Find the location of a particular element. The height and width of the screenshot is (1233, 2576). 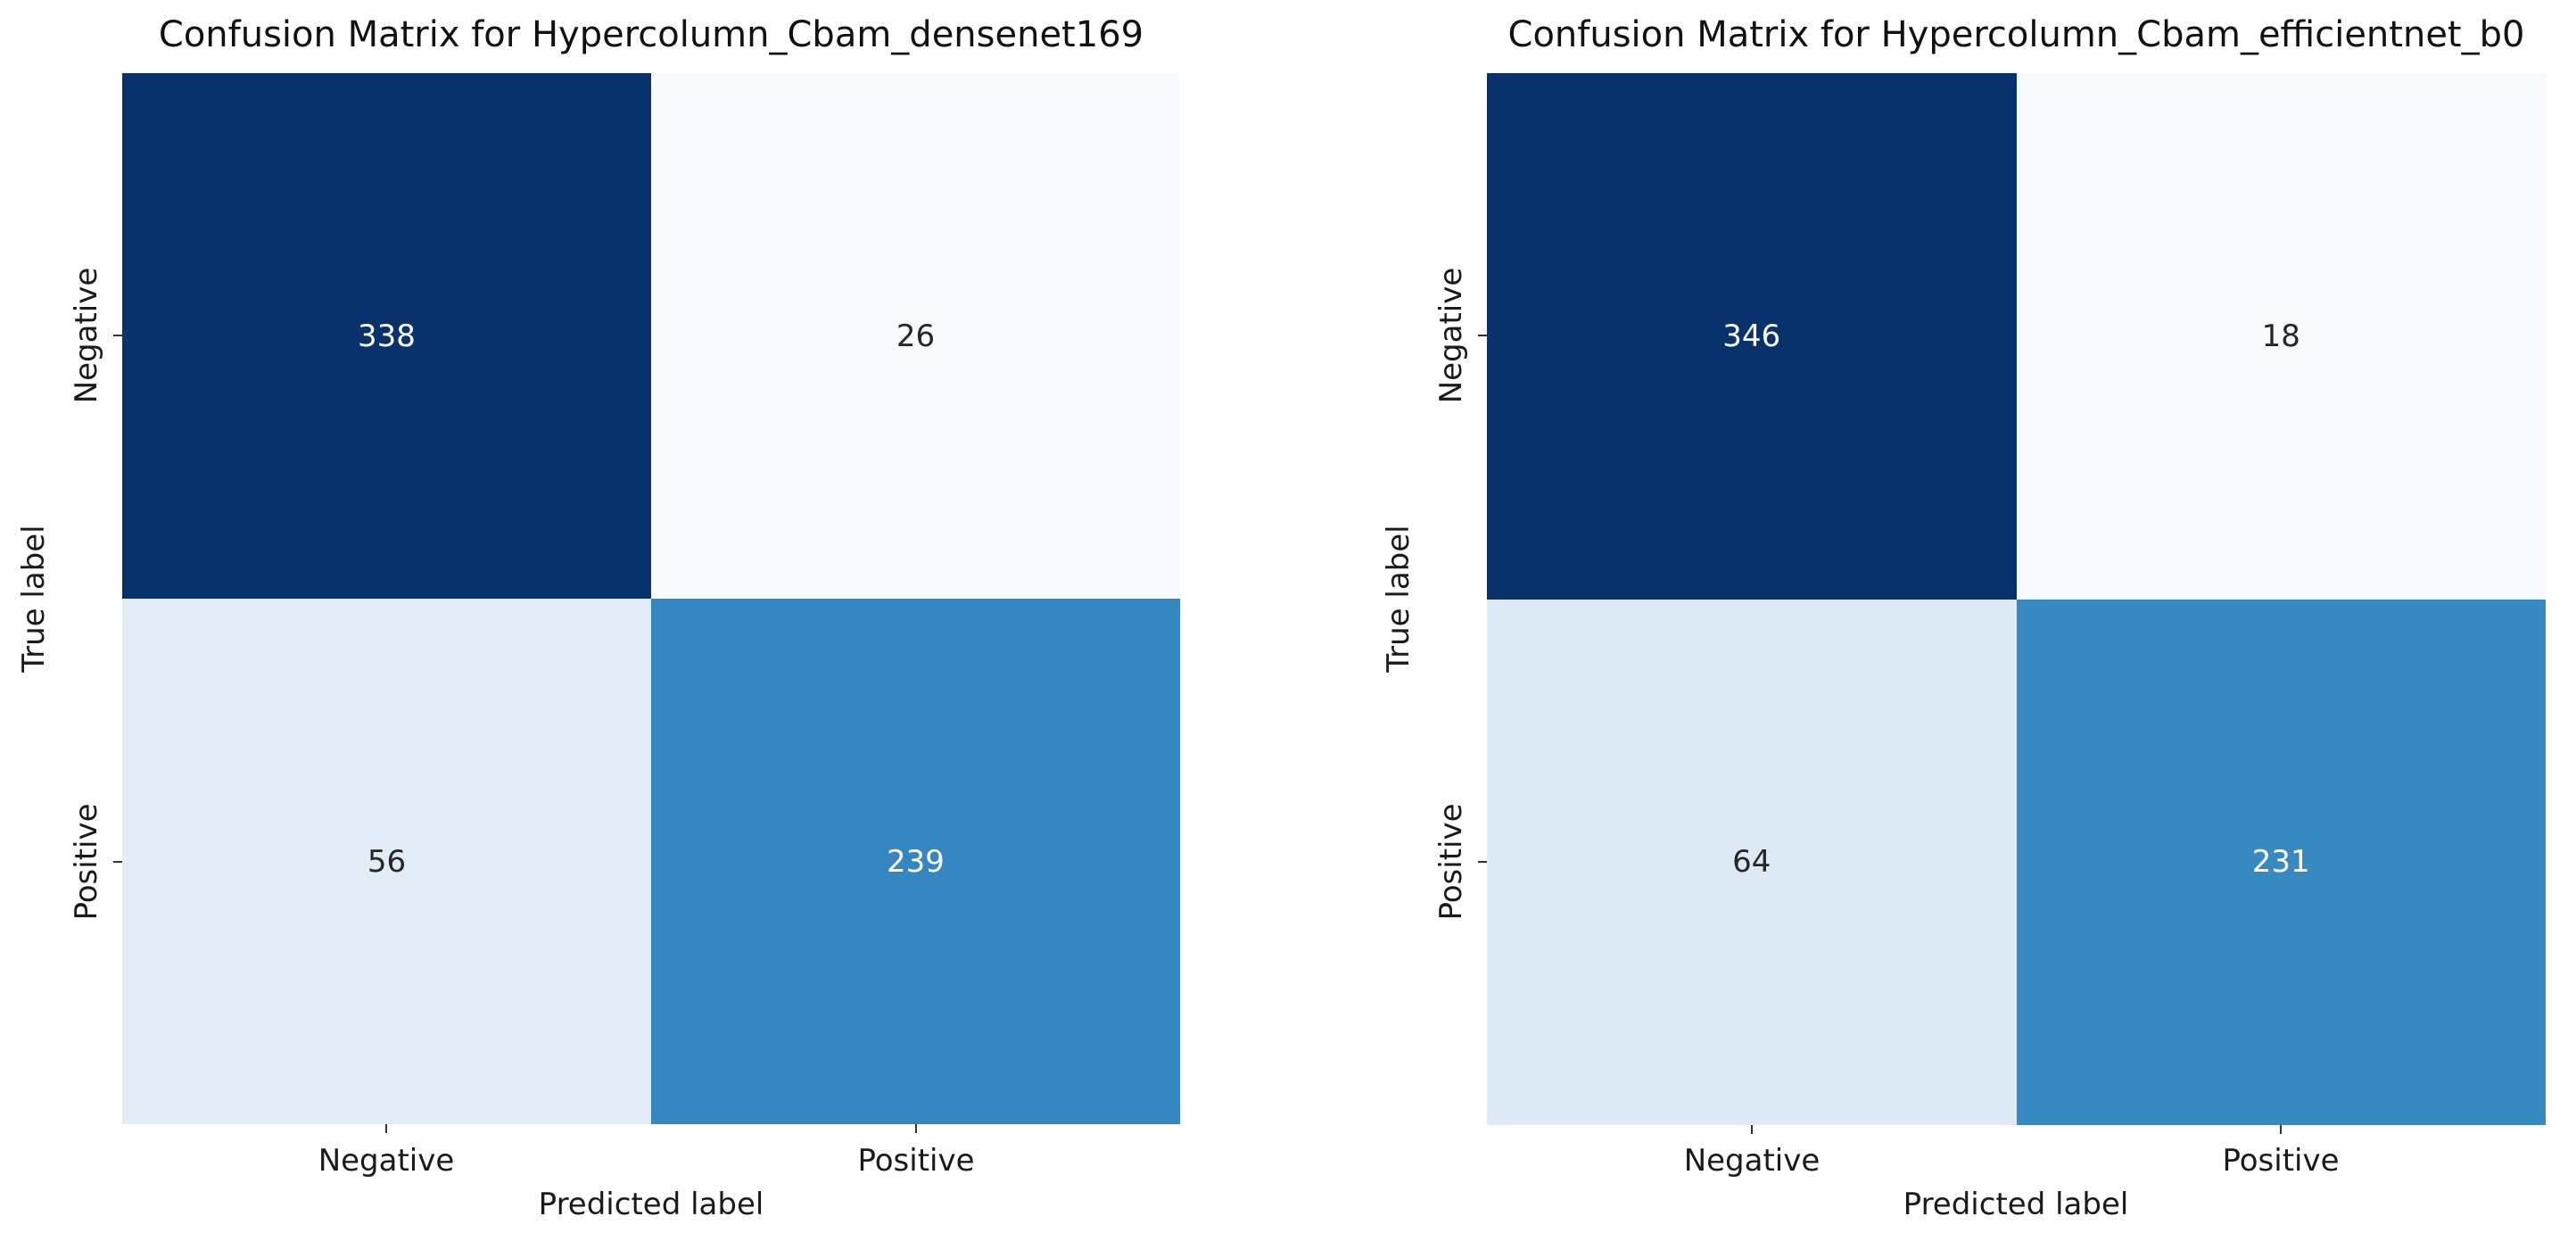

cell-value: 338 is located at coordinates (387, 336).